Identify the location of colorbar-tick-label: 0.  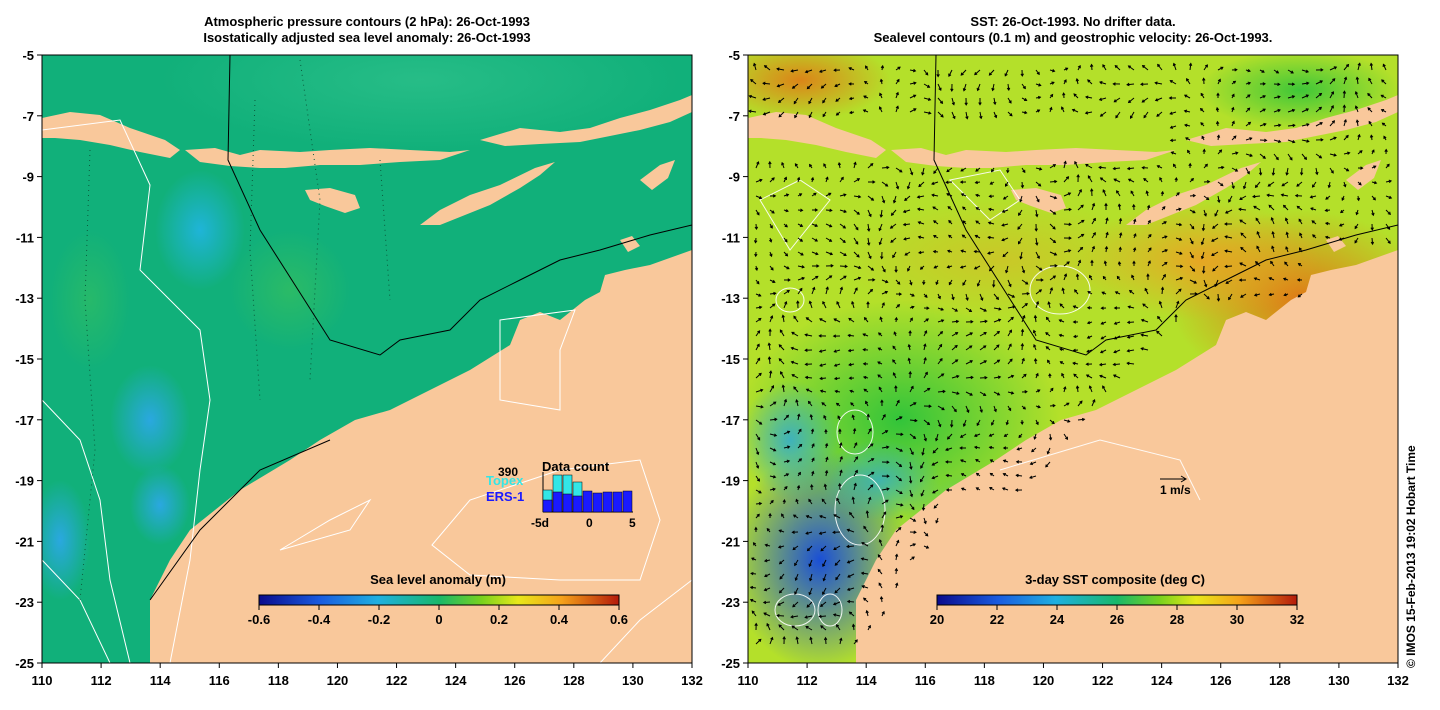
(438, 619).